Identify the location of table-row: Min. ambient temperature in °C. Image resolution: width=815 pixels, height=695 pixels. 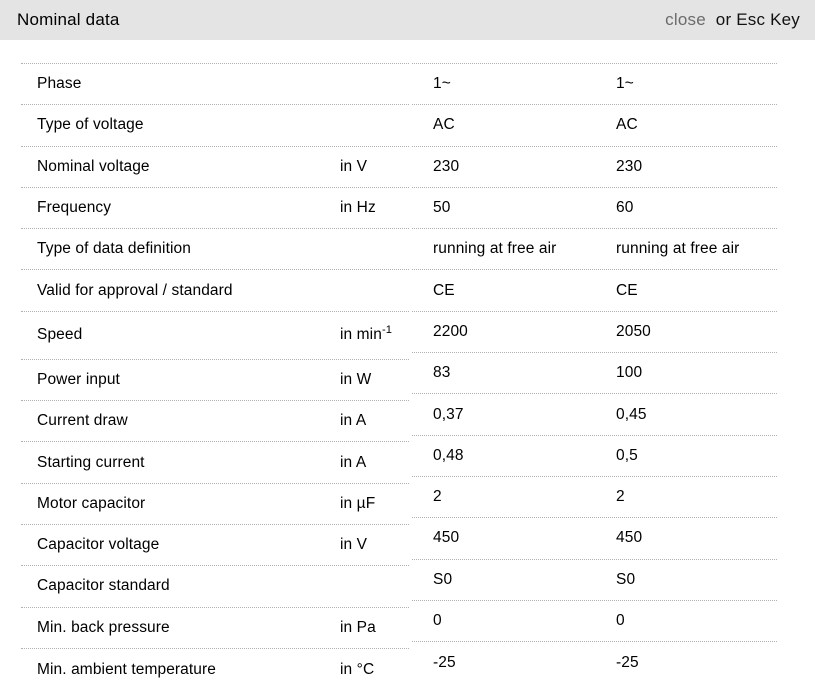
(215, 669).